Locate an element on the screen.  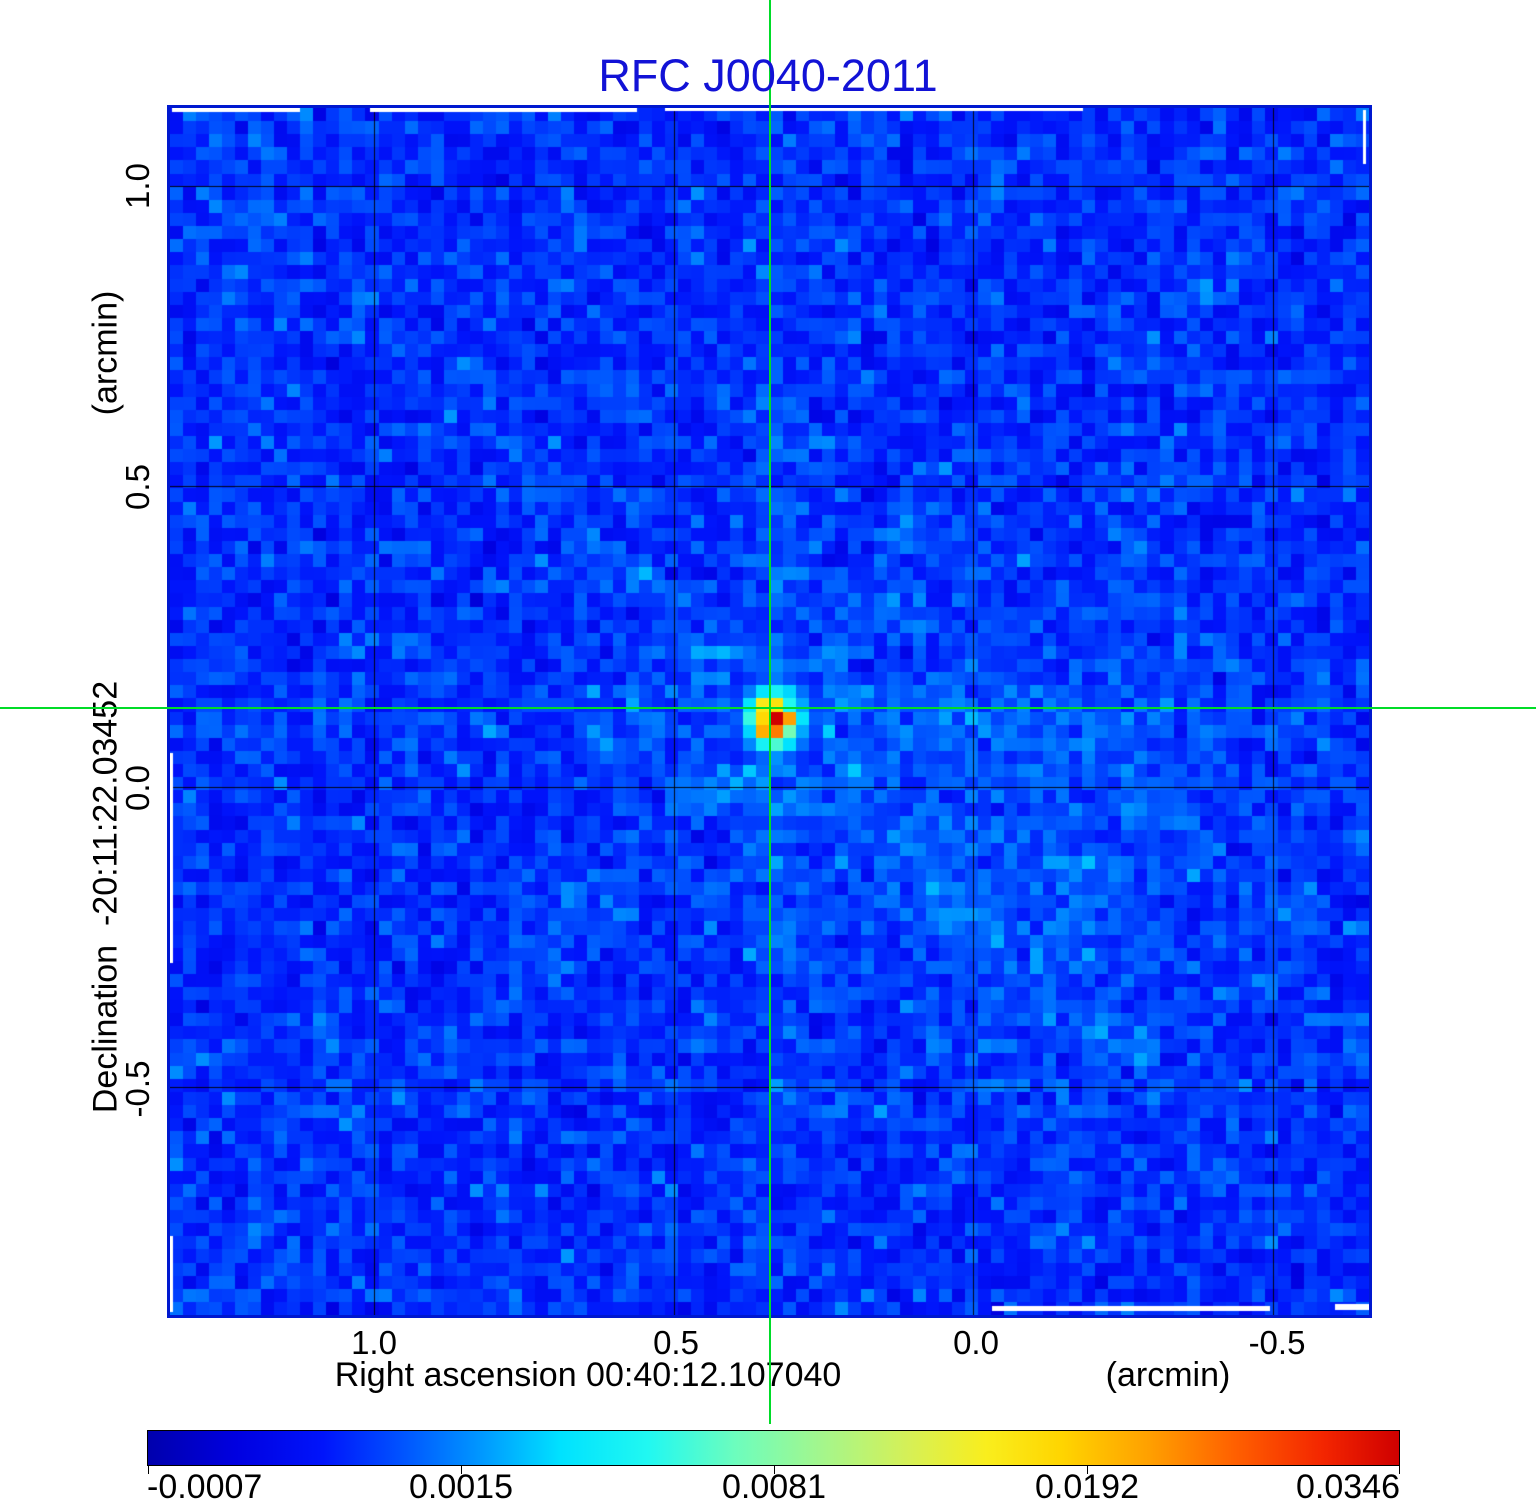
colorbar-tick-label: 0.0015 is located at coordinates (461, 1487).